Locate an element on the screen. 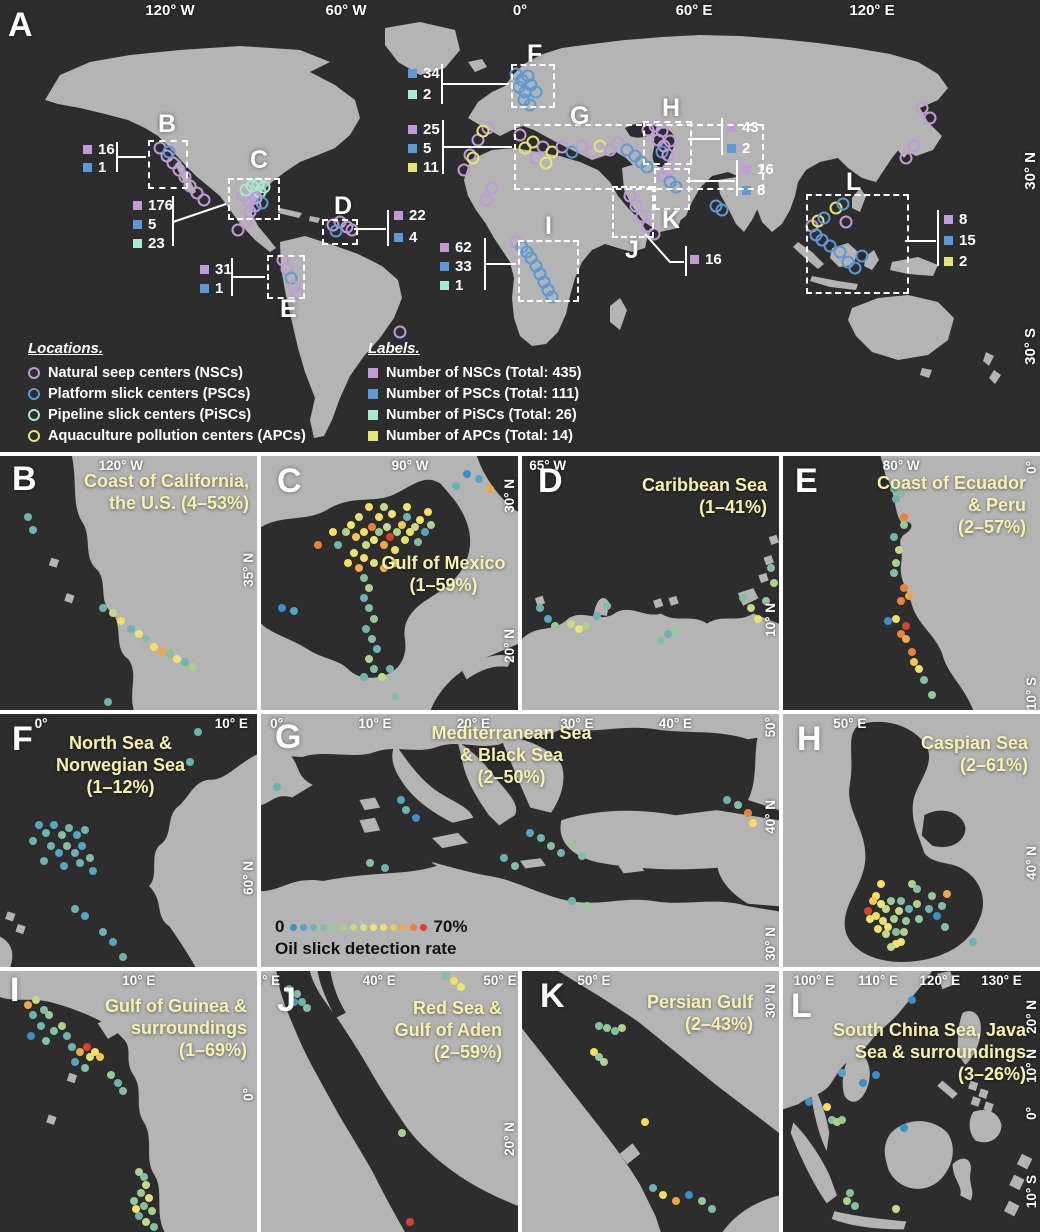 This screenshot has width=1040, height=1232. longitude-tick: 120° W is located at coordinates (170, 10).